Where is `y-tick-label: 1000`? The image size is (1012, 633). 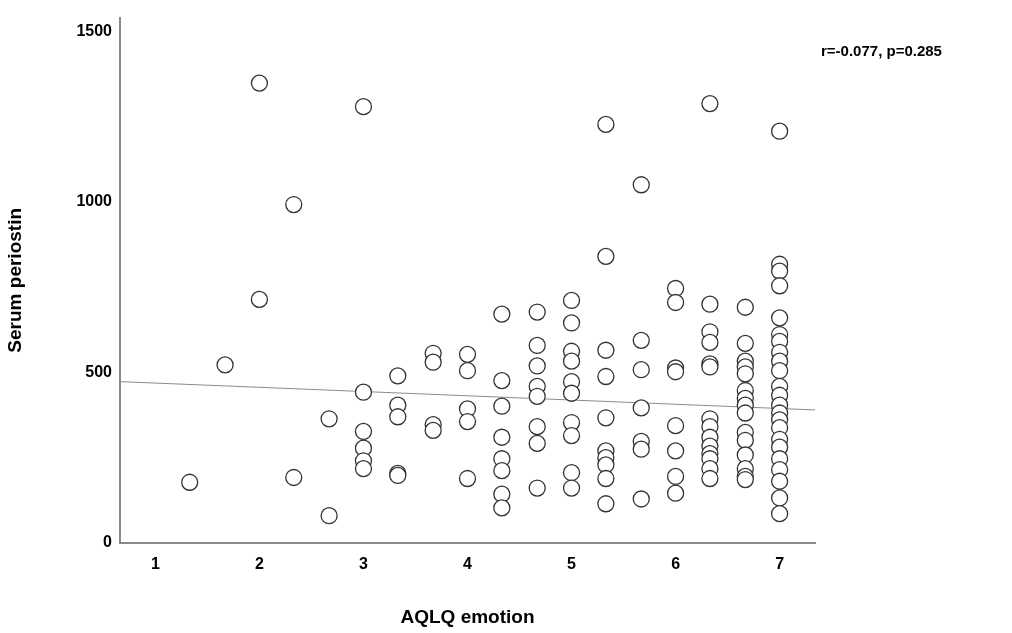 y-tick-label: 1000 is located at coordinates (94, 201).